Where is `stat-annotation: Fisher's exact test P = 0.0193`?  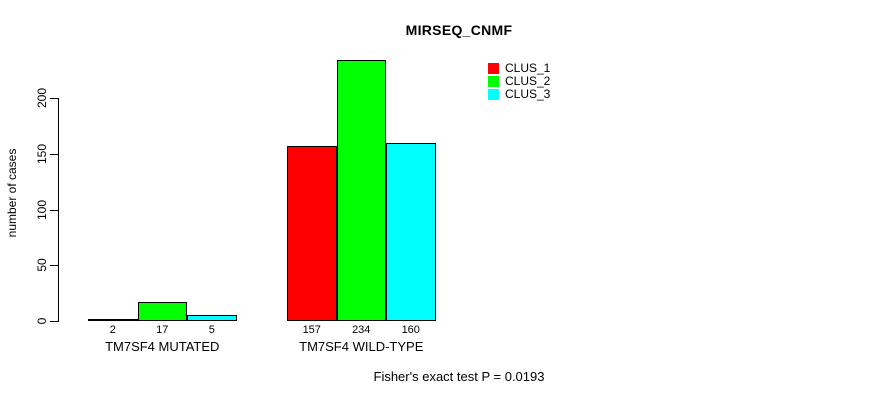 stat-annotation: Fisher's exact test P = 0.0193 is located at coordinates (459, 376).